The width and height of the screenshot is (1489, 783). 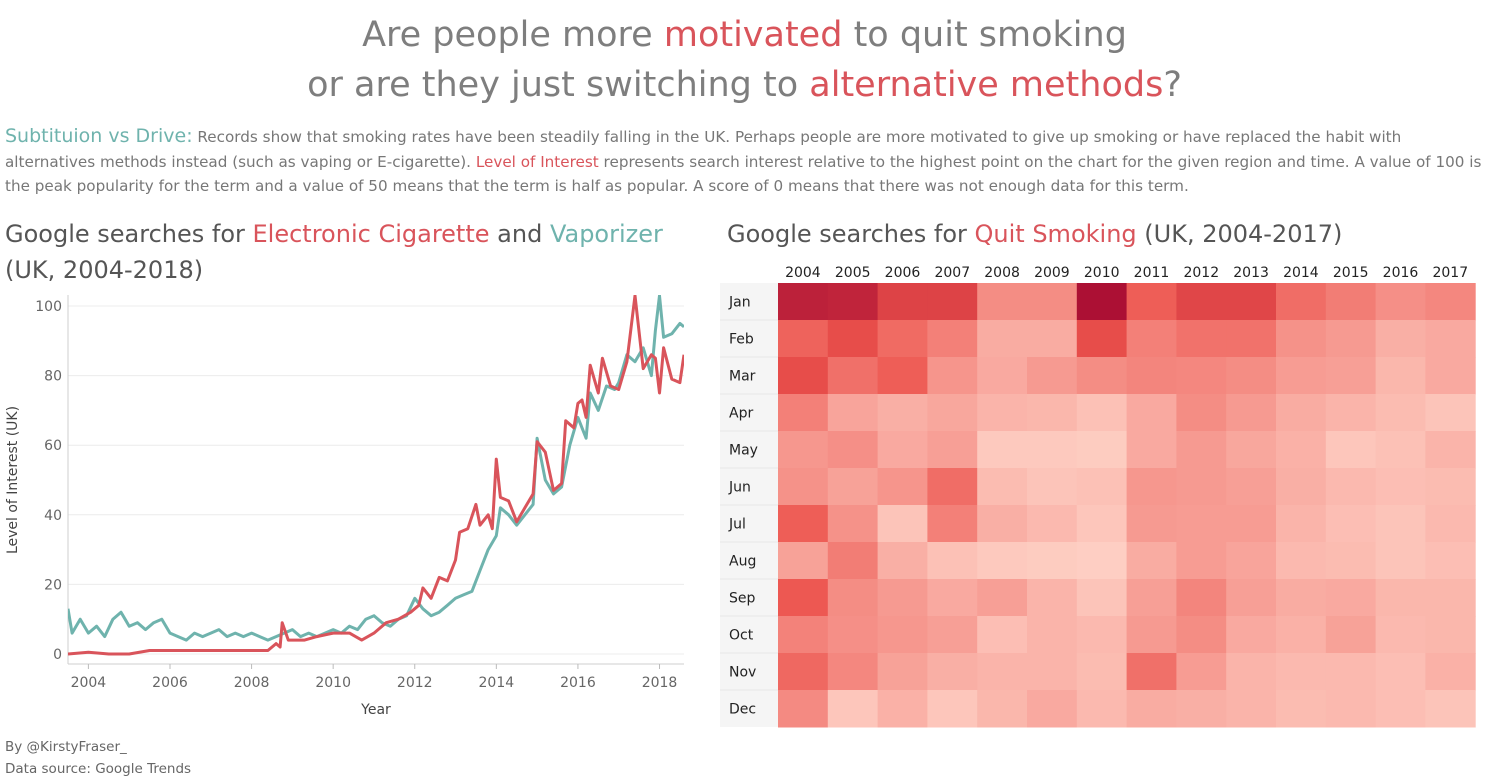 What do you see at coordinates (952, 273) in the screenshot?
I see `column-label: 2007` at bounding box center [952, 273].